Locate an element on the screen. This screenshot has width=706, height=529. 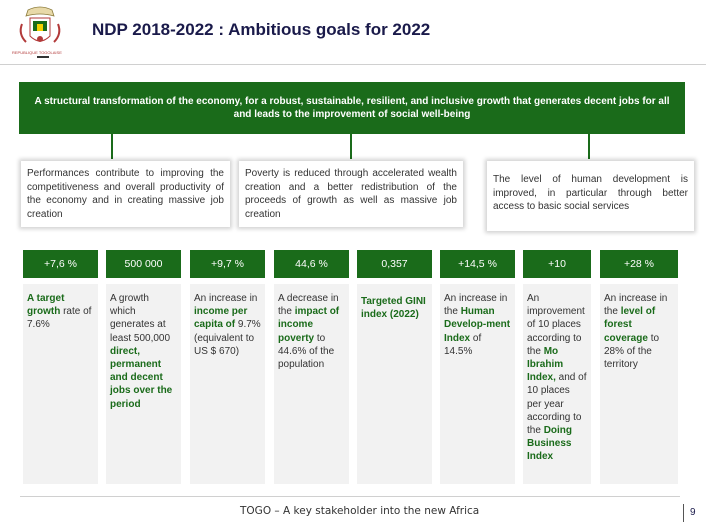
target-desc-run: A decrease in the is located at coordinates (308, 305).